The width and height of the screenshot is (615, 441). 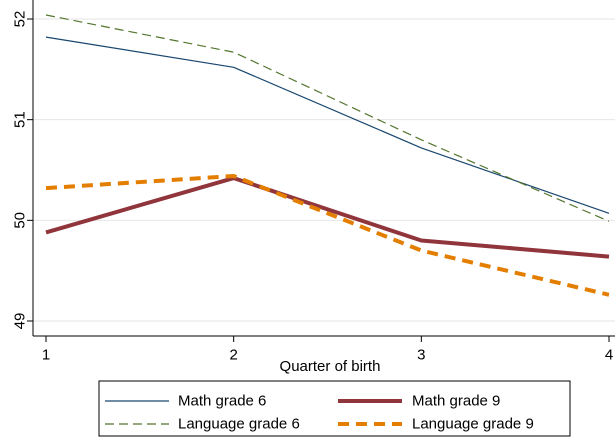 I want to click on legend-label-1: Math grade 9, so click(x=456, y=401).